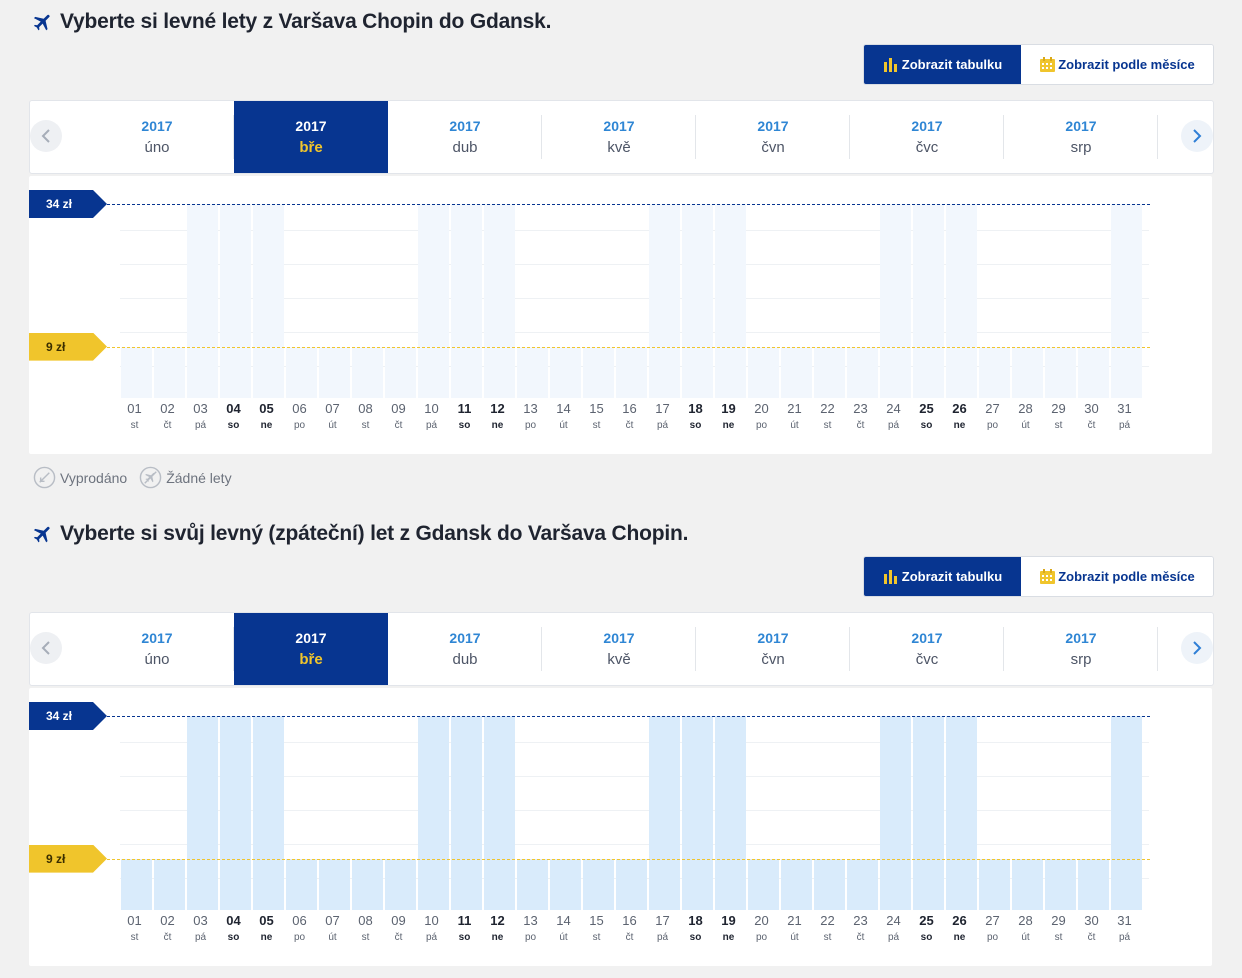 The width and height of the screenshot is (1242, 978). Describe the element at coordinates (942, 64) in the screenshot. I see `show-table-button: Zobrazit tabulku` at that location.